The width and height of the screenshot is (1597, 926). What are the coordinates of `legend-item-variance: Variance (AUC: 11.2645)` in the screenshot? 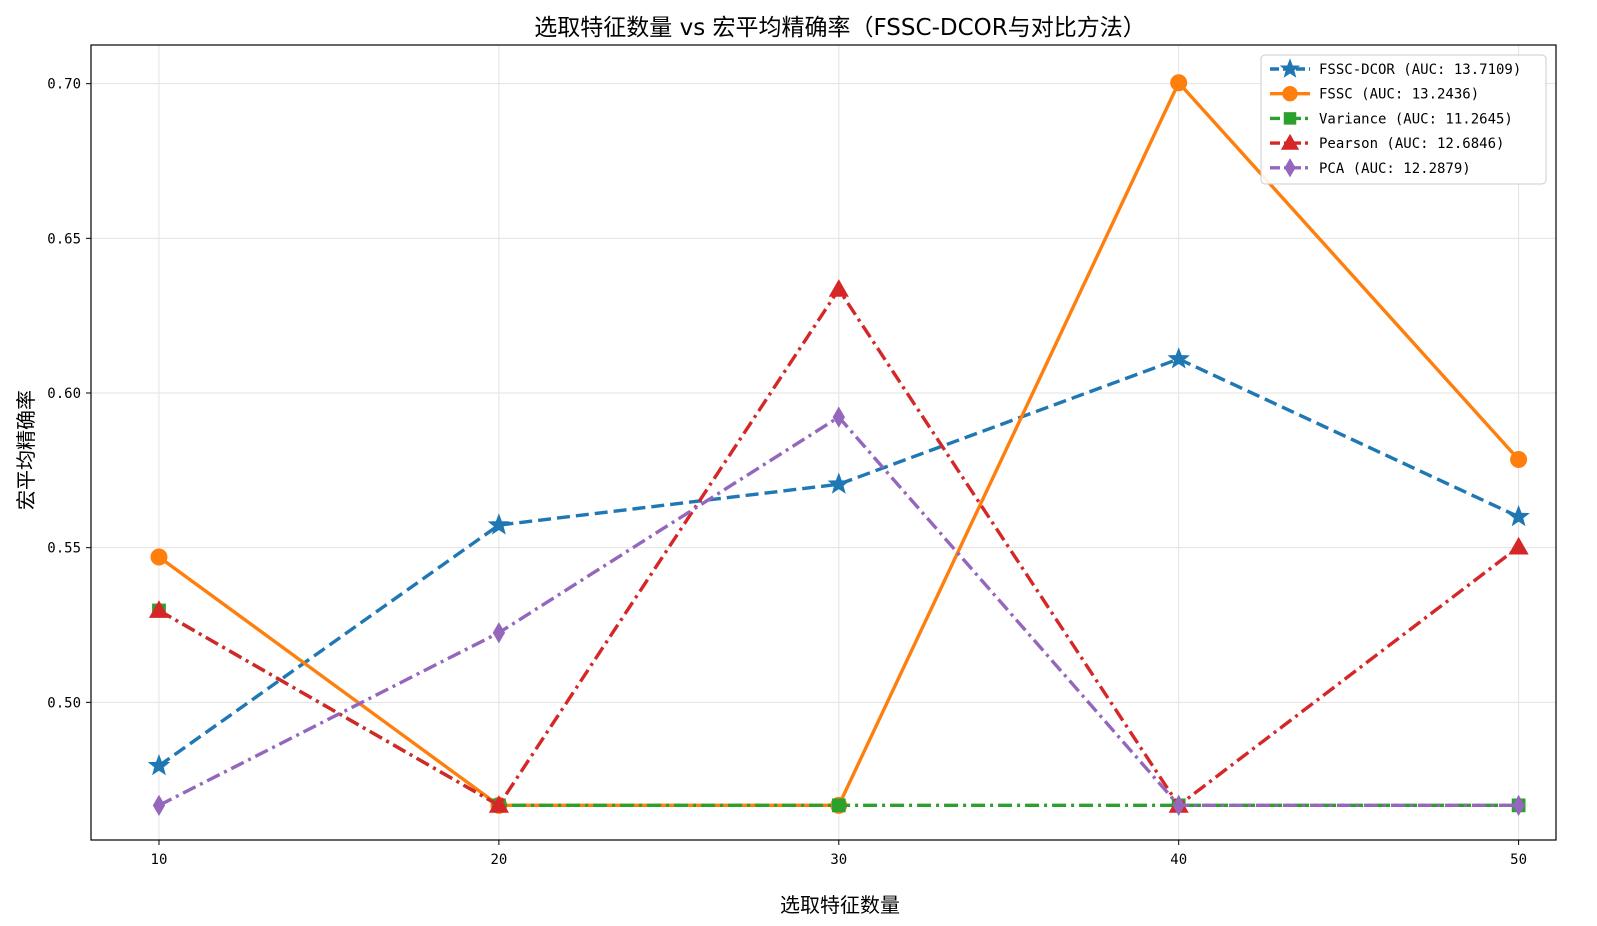 It's located at (1391, 119).